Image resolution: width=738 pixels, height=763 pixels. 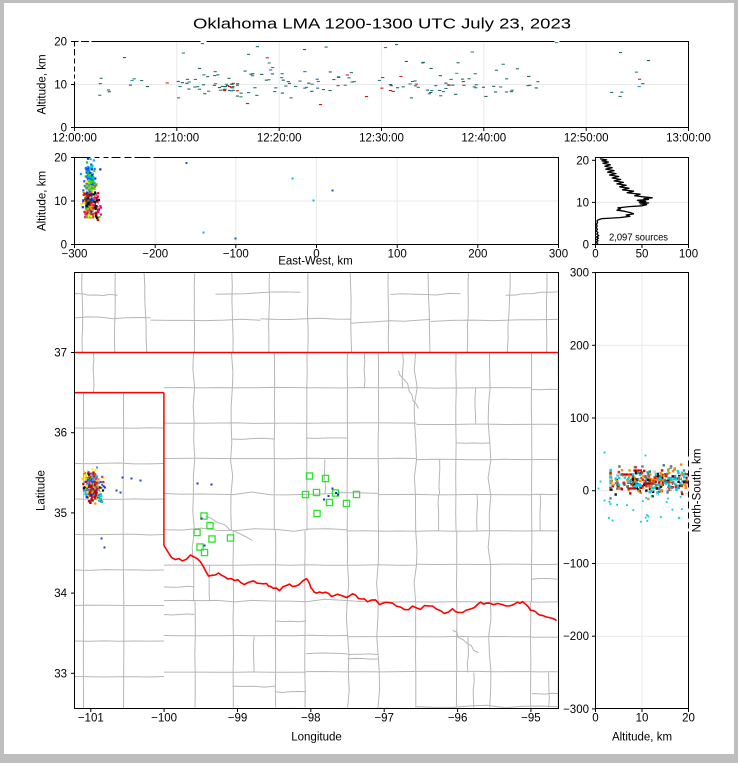 I want to click on svg-text: 50, so click(x=642, y=255).